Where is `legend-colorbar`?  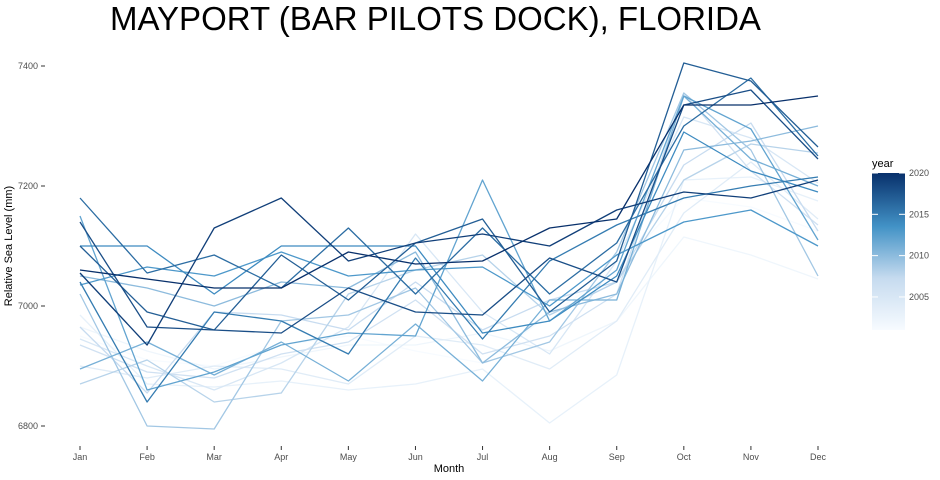
legend-colorbar is located at coordinates (888, 251).